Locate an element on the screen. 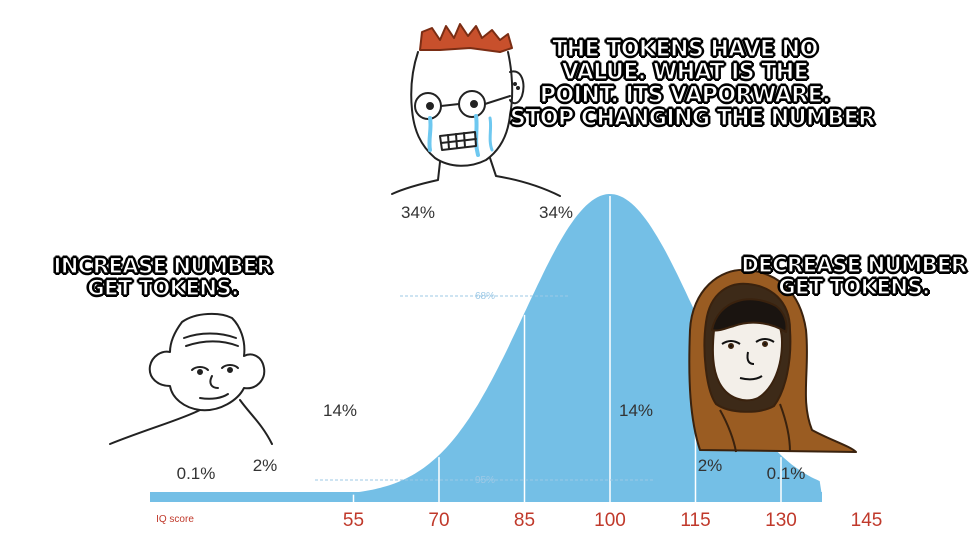  x-tick-label-85: 85 is located at coordinates (524, 520).